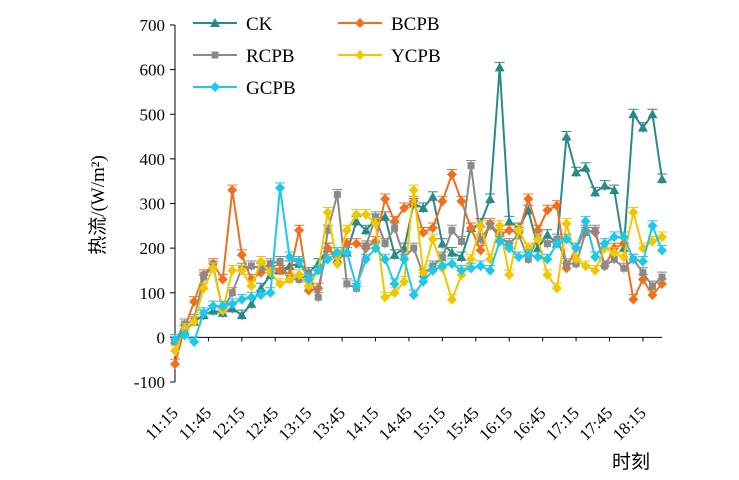  I want to click on y-tick-label: 600, so click(153, 70).